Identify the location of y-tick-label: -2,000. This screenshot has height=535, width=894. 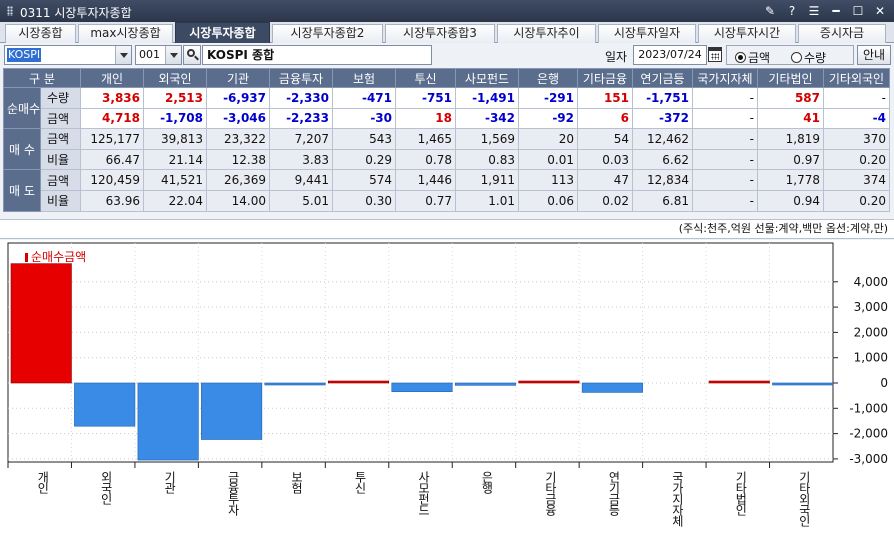
(868, 434).